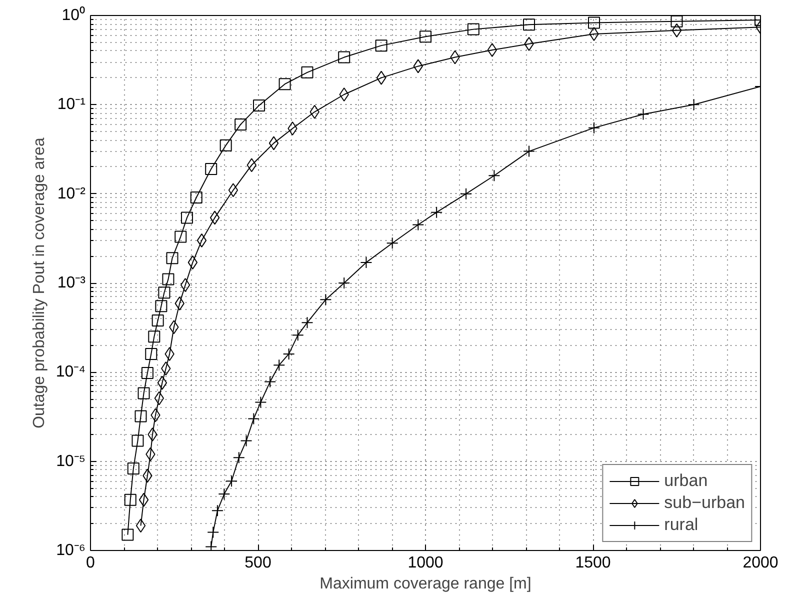 The image size is (795, 616). What do you see at coordinates (74, 15) in the screenshot?
I see `y-tick-label: 10⁰` at bounding box center [74, 15].